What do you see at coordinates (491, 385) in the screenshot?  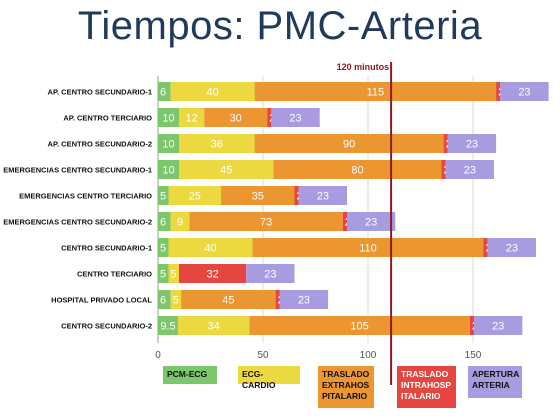 I see `legend-label: ARTERIA` at bounding box center [491, 385].